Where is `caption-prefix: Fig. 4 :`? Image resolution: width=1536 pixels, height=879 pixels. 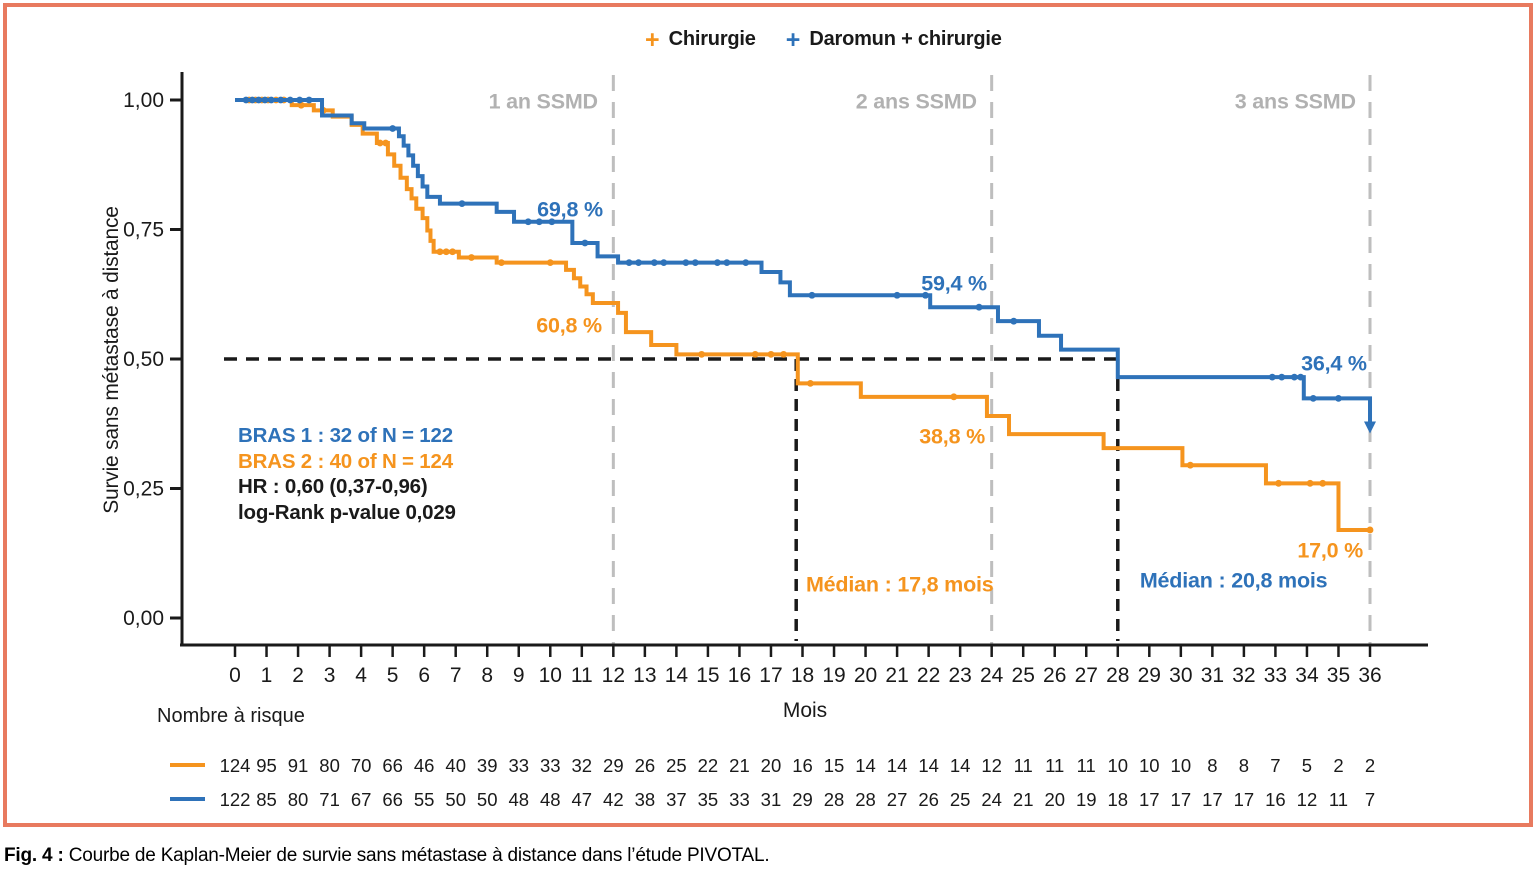
caption-prefix: Fig. 4 : is located at coordinates (34, 855).